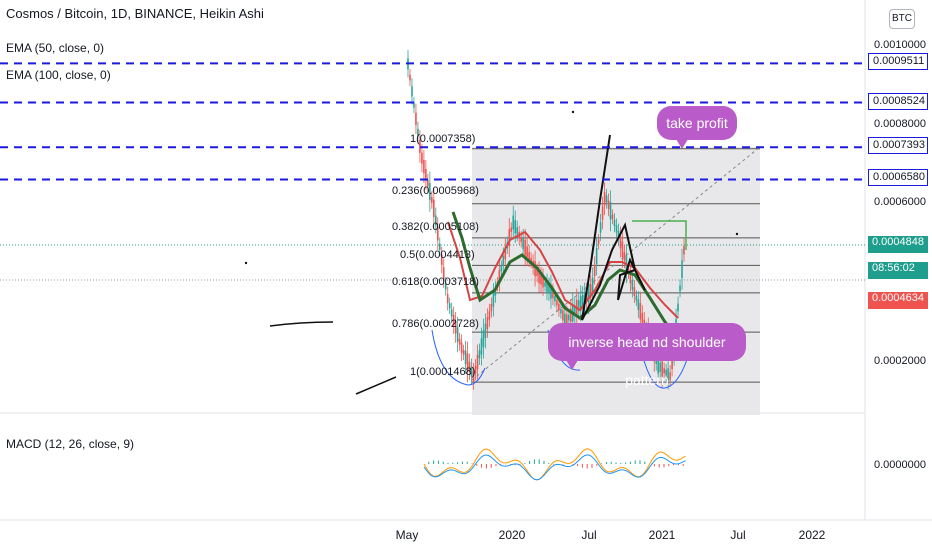  I want to click on currency-button: BTC, so click(902, 19).